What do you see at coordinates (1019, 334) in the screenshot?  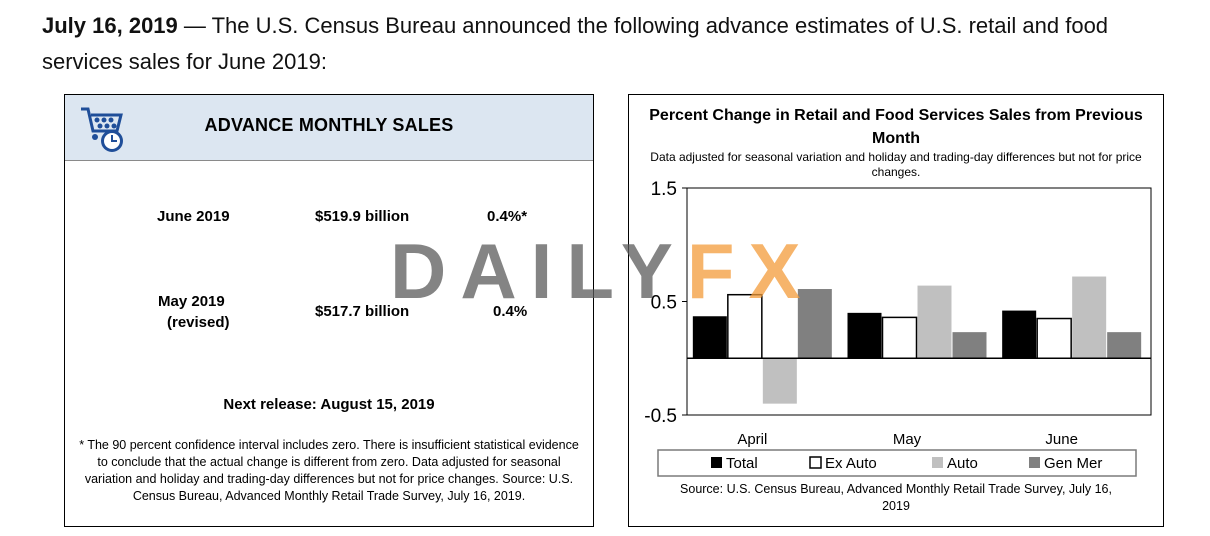 I see `bar-total-june` at bounding box center [1019, 334].